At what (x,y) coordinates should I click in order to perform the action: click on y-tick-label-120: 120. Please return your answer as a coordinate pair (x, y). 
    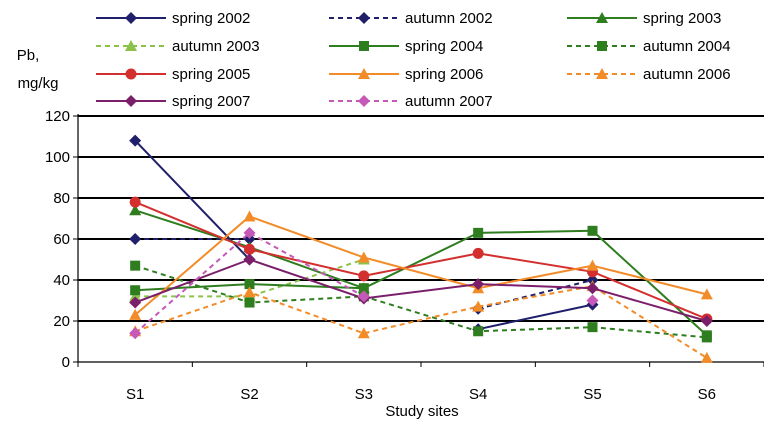
    Looking at the image, I should click on (57, 116).